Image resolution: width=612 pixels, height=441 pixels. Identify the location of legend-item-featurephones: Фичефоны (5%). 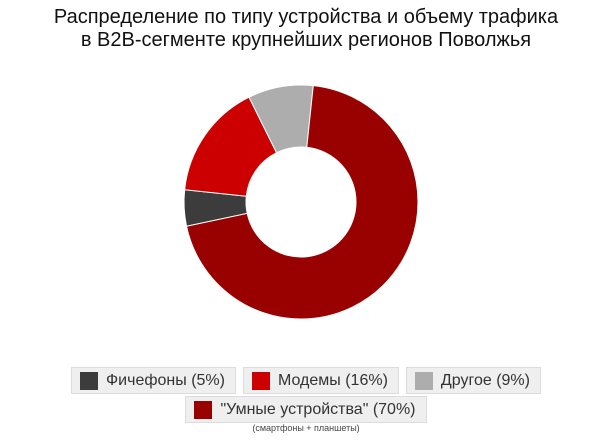
(153, 380).